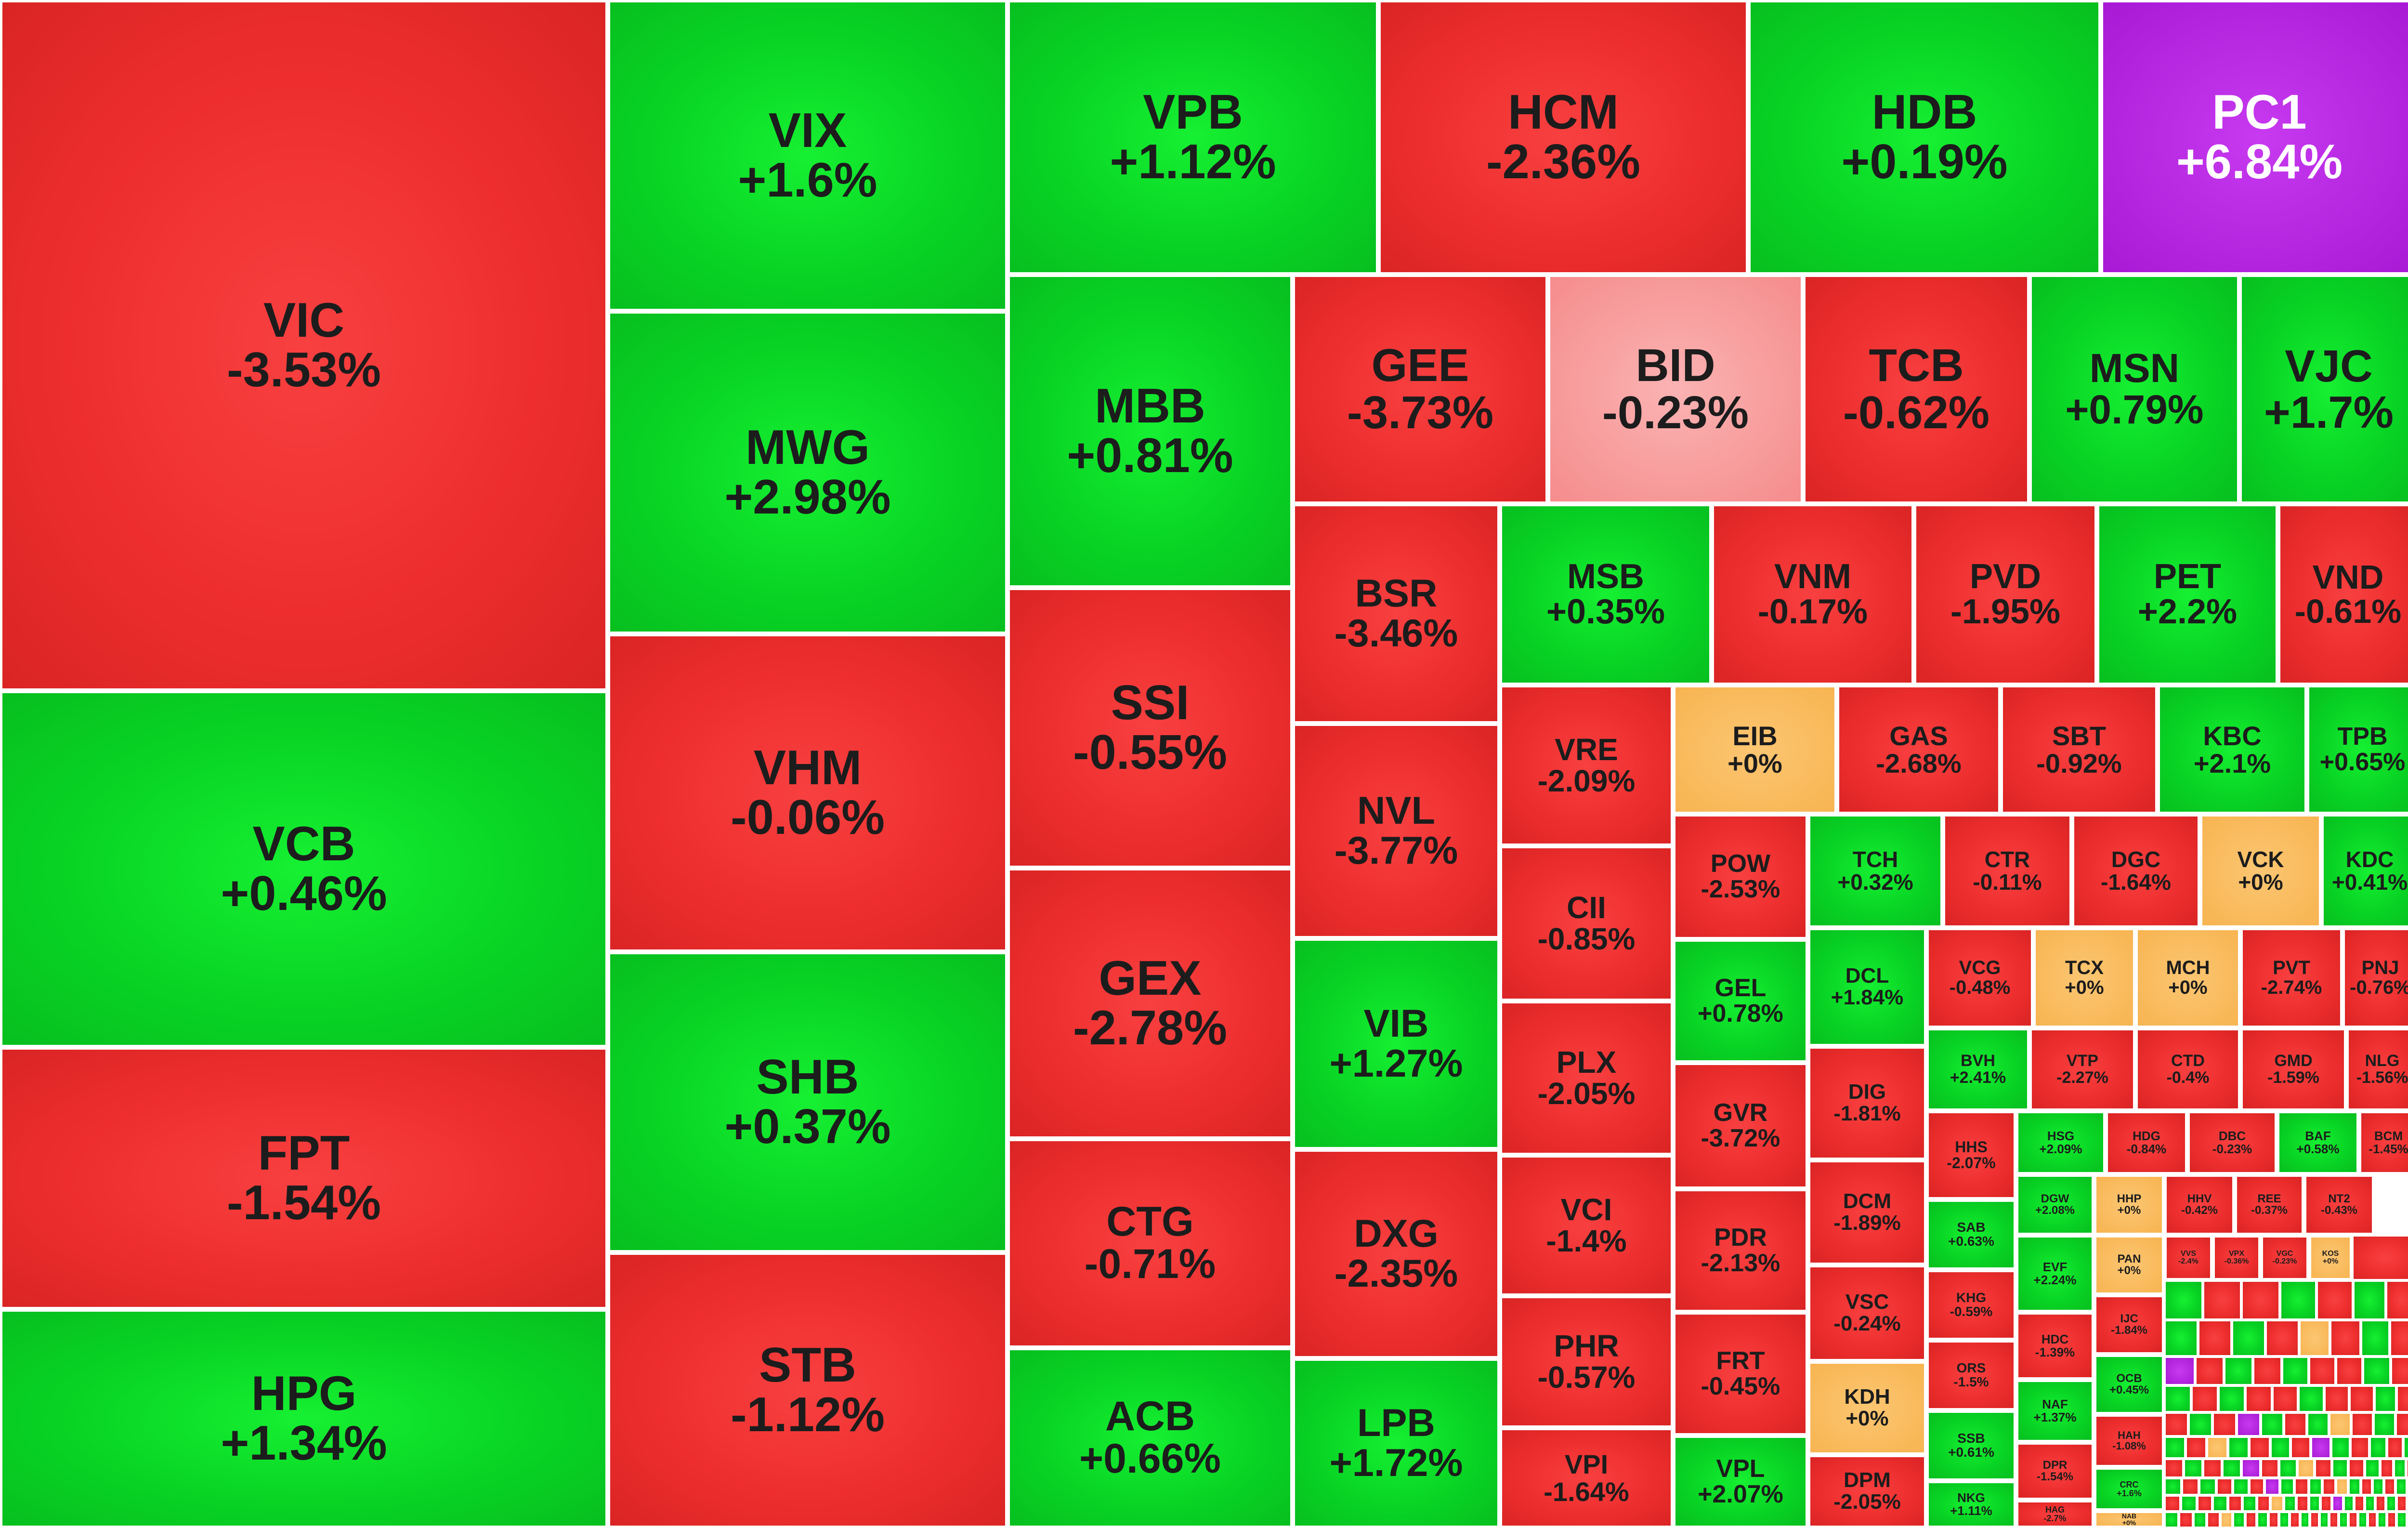 This screenshot has height=1528, width=2408. I want to click on tile-shb: SHB +0.37%, so click(808, 1102).